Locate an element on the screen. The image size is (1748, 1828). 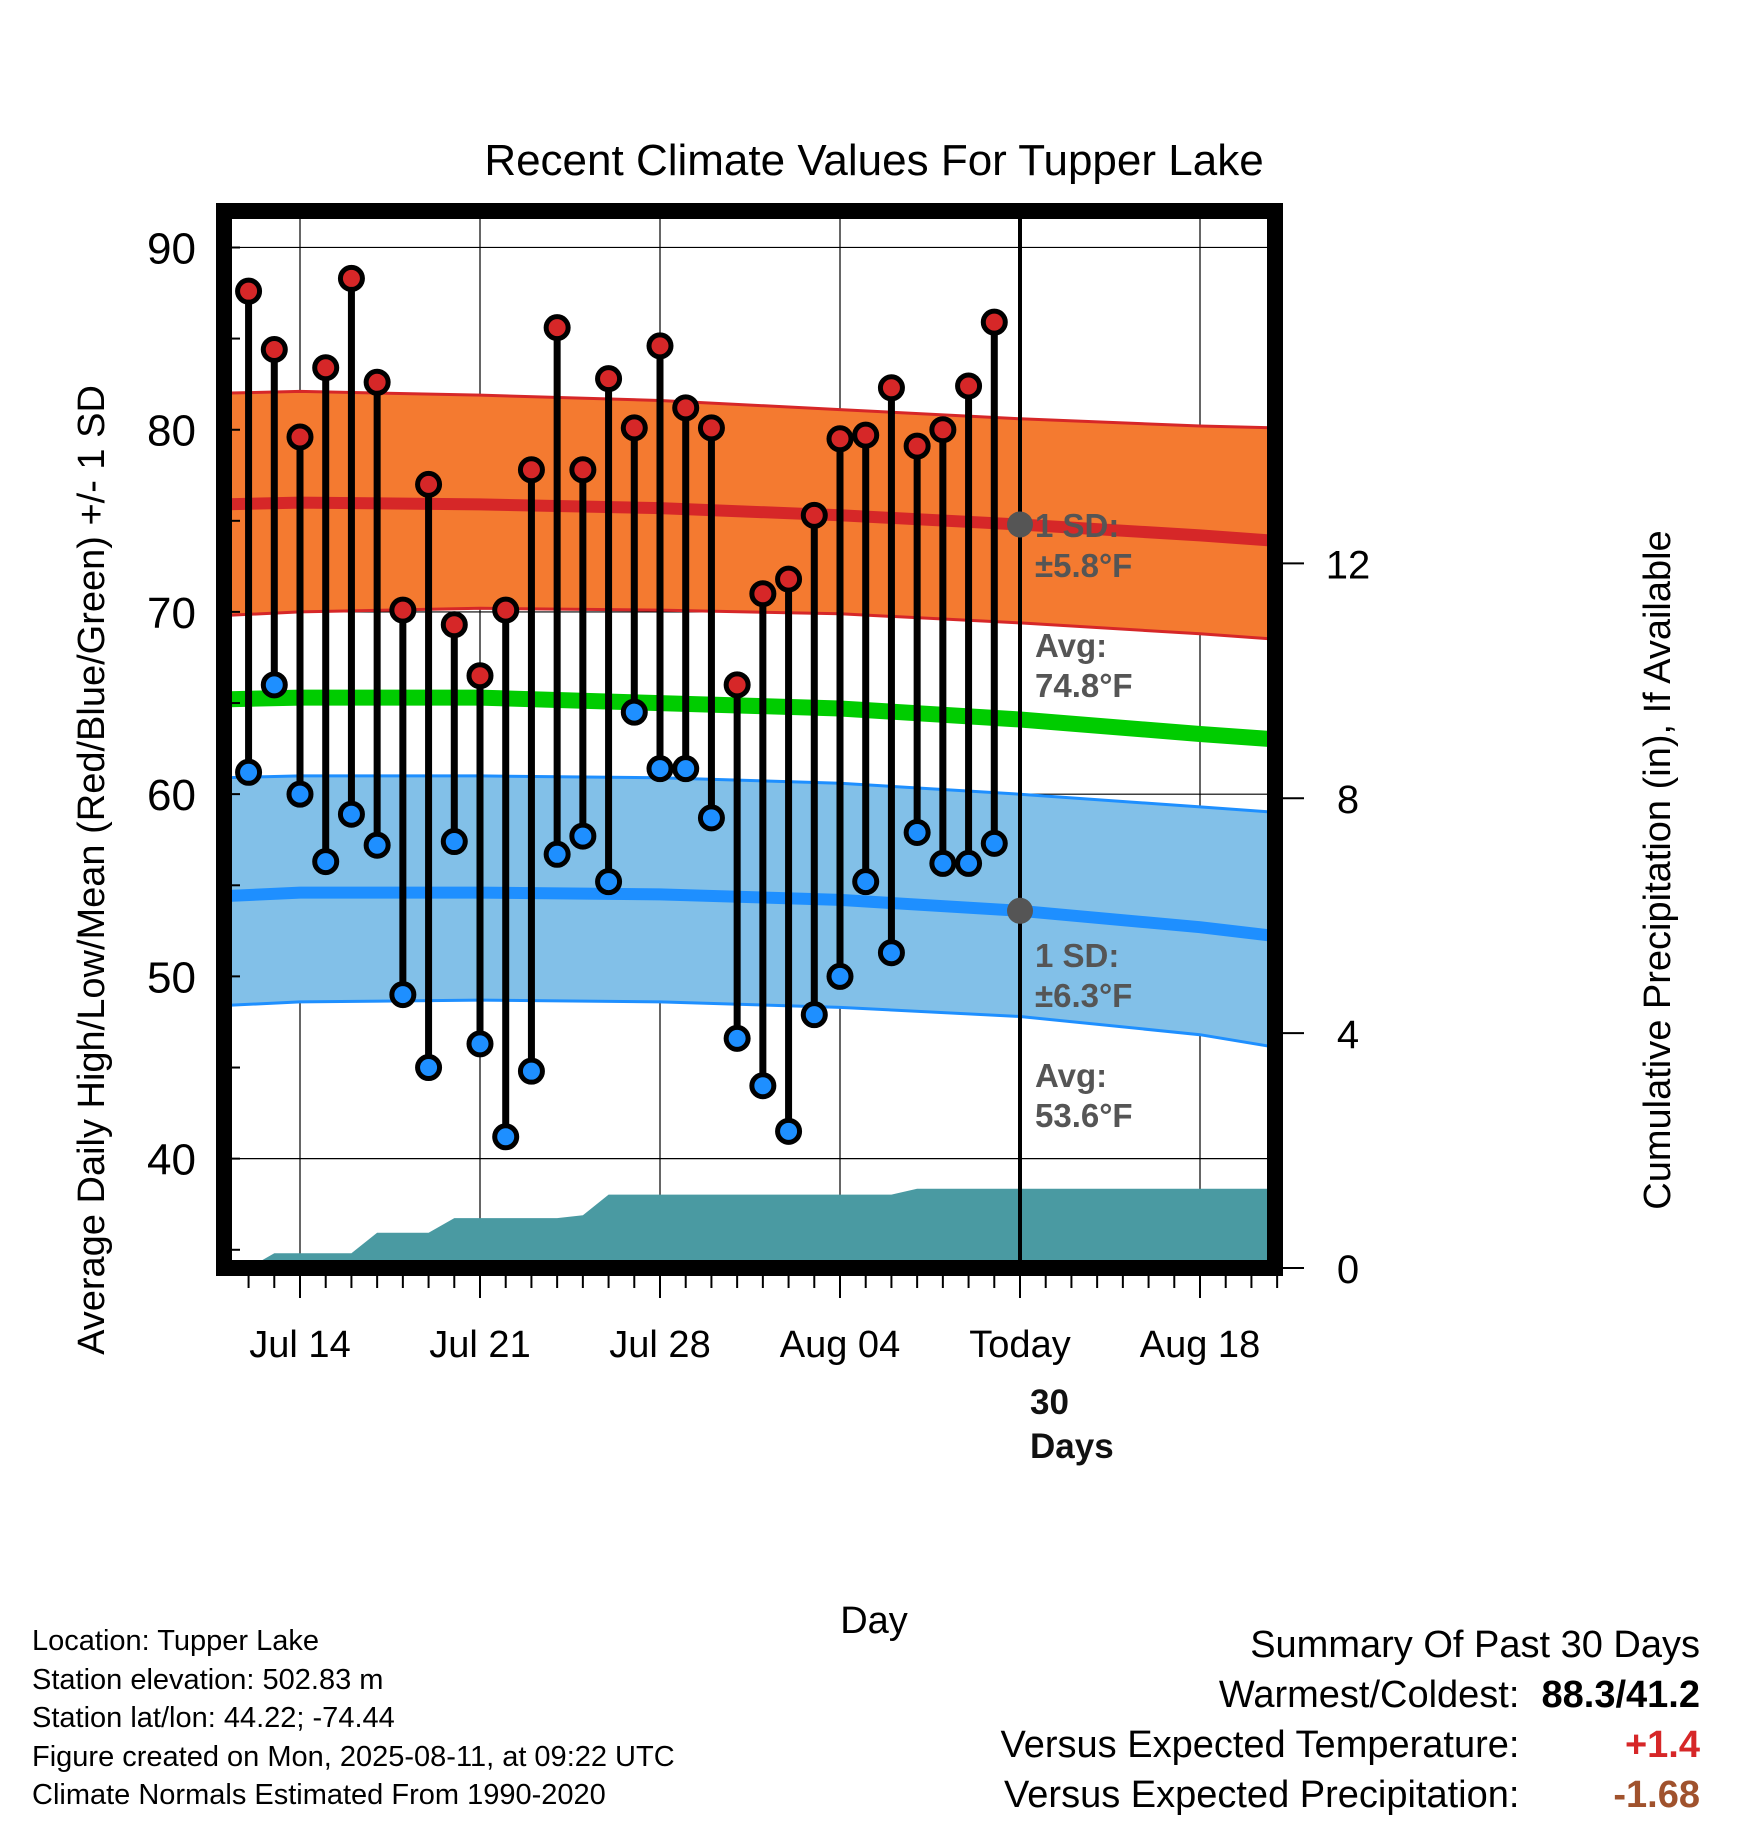
y-tick-label: 60 is located at coordinates (171, 795).